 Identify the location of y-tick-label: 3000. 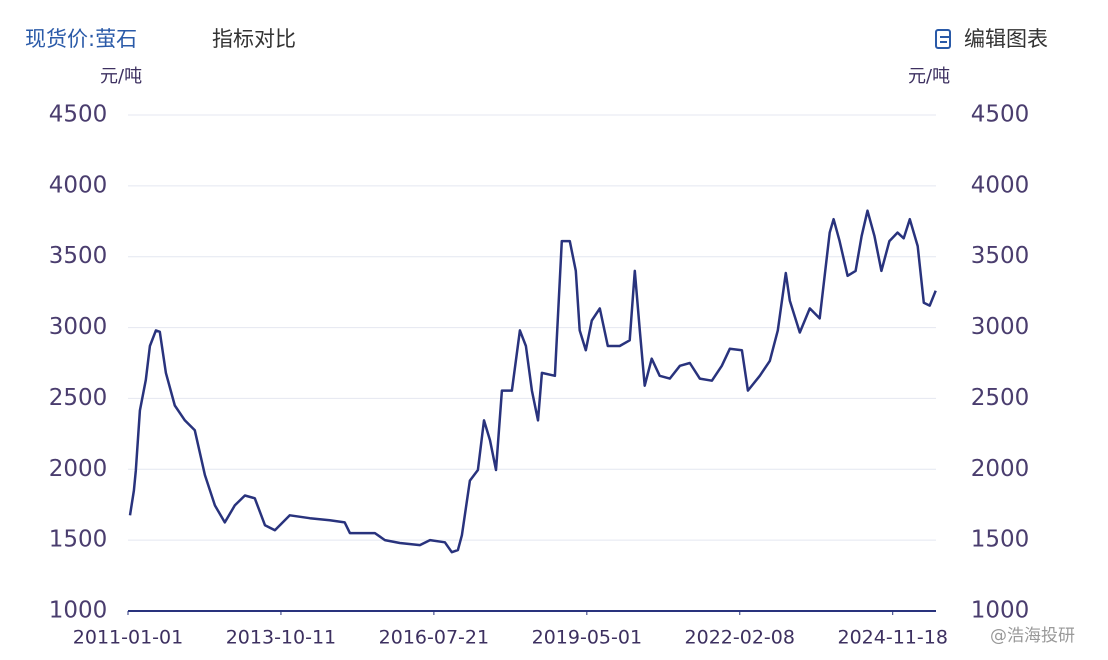
(78, 327).